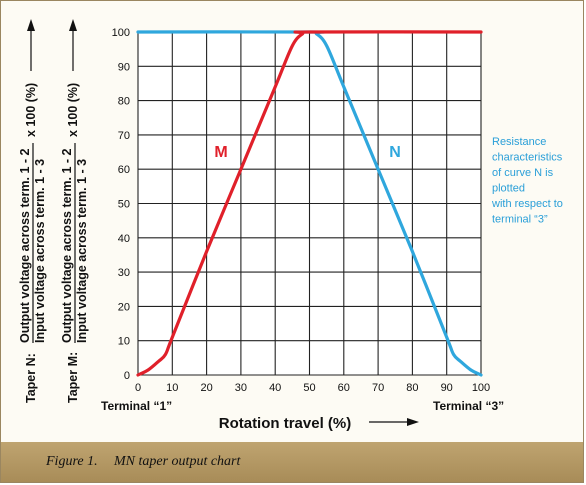  Describe the element at coordinates (508, 189) in the screenshot. I see `annotation-line: plotted` at that location.